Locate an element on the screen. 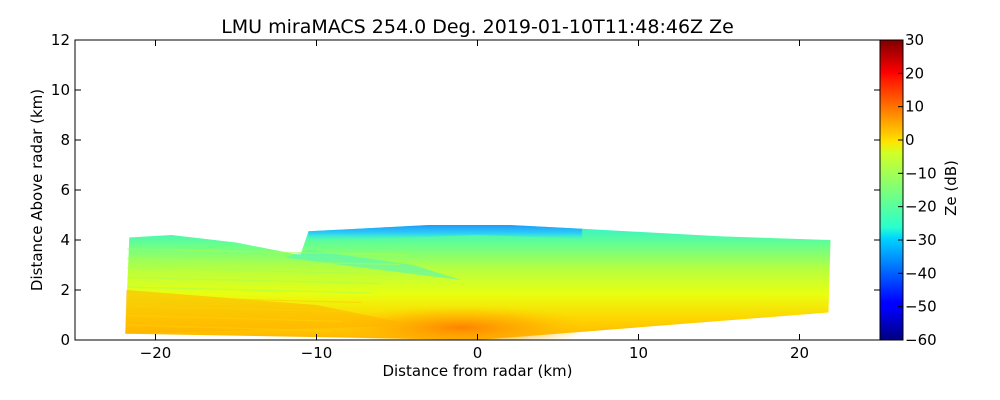  colorbar-tick-label: −10 is located at coordinates (921, 173).